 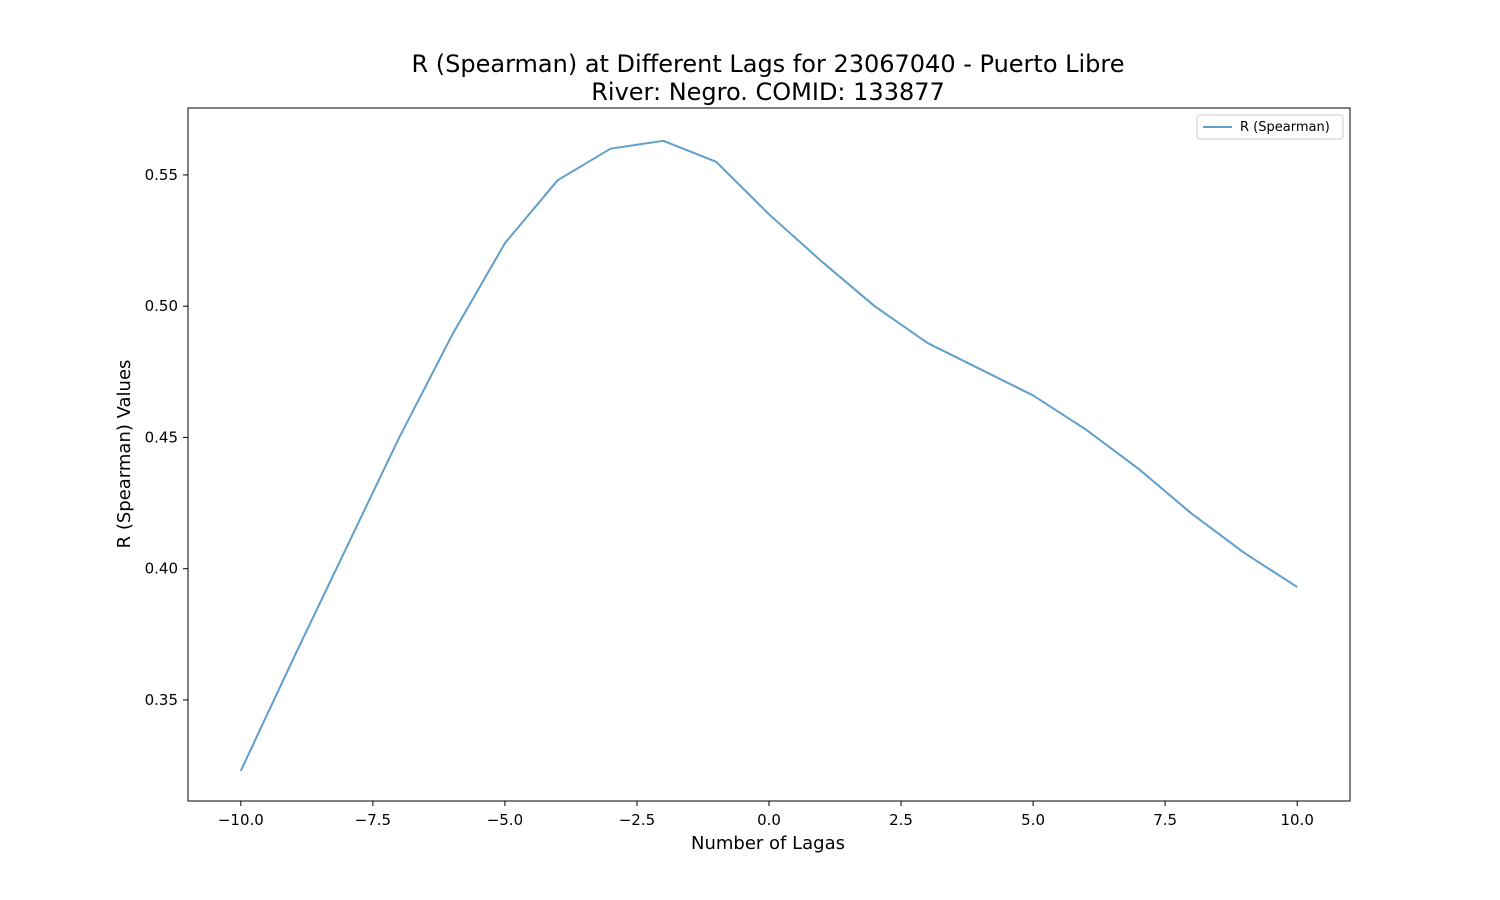 I want to click on y-tick-label: 0.35, so click(x=161, y=700).